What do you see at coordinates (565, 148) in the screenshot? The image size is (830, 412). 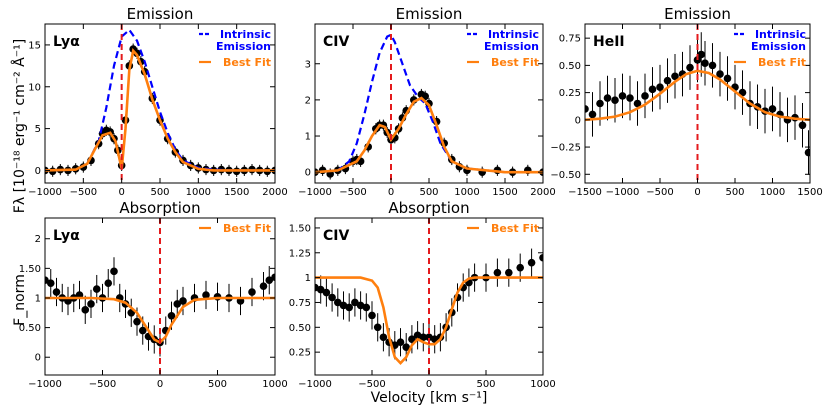 I see `y-tick-label: −0.25` at bounding box center [565, 148].